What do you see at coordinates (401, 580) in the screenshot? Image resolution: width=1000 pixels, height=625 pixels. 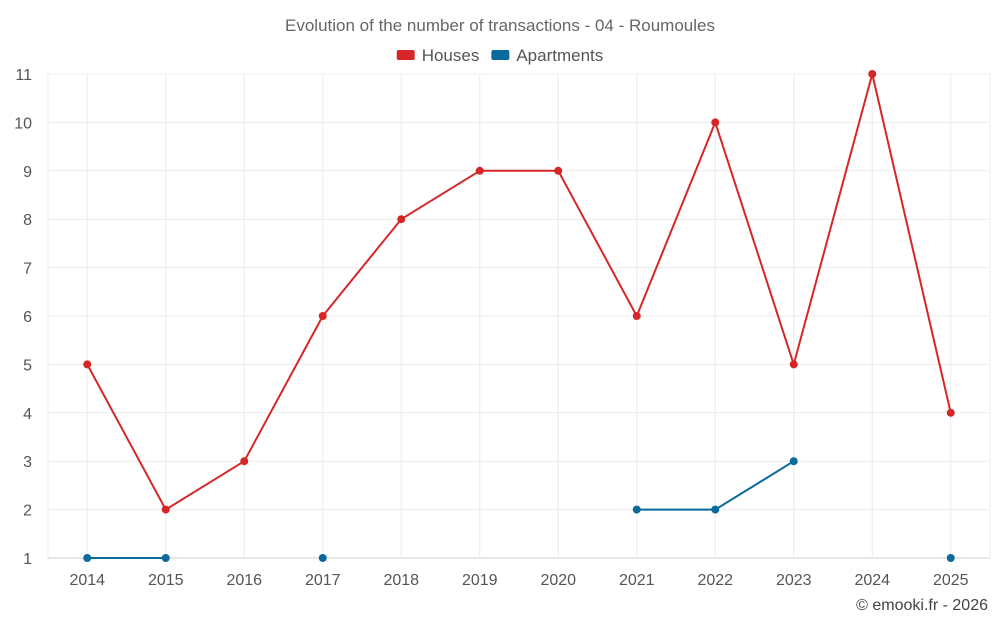 I see `x-tick-label: 2018` at bounding box center [401, 580].